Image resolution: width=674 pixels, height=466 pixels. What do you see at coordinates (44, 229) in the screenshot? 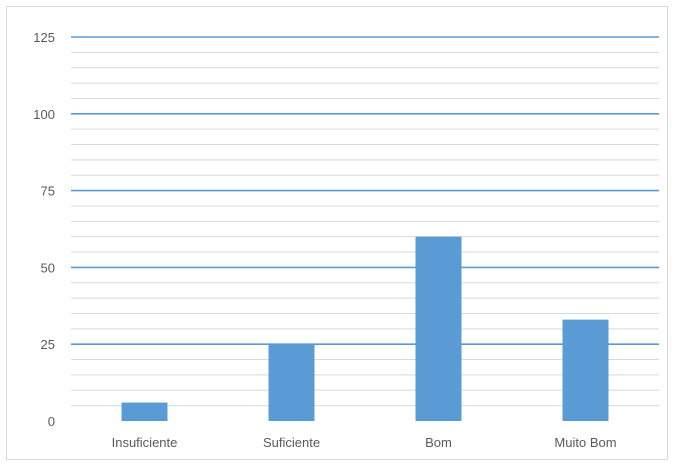
I see `y-axis-tick-labels: 0 25 50 75 100 125` at bounding box center [44, 229].